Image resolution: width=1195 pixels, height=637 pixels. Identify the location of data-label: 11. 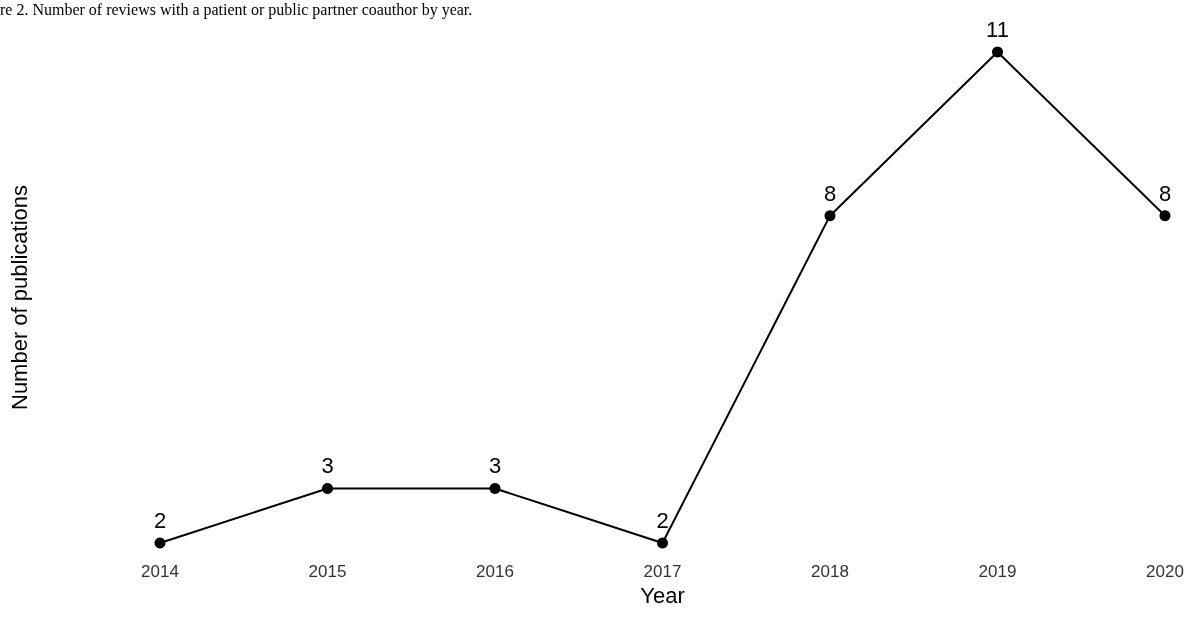
(997, 29).